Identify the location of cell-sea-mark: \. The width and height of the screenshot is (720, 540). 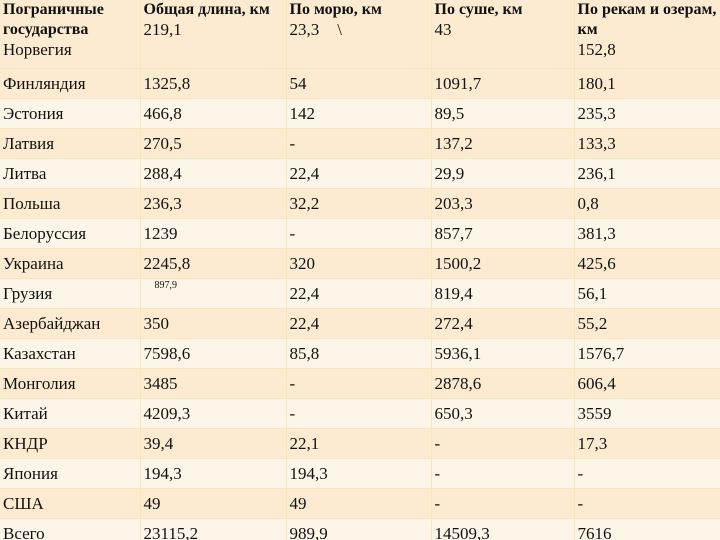
(339, 29).